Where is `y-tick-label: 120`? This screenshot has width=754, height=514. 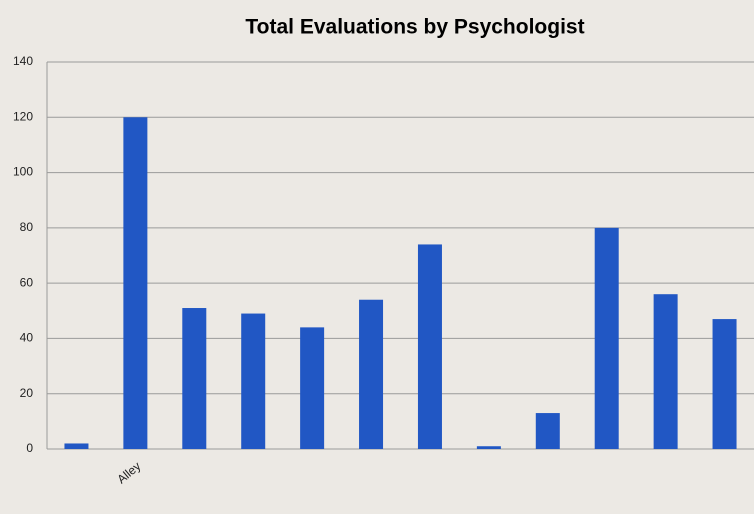
y-tick-label: 120 is located at coordinates (23, 116).